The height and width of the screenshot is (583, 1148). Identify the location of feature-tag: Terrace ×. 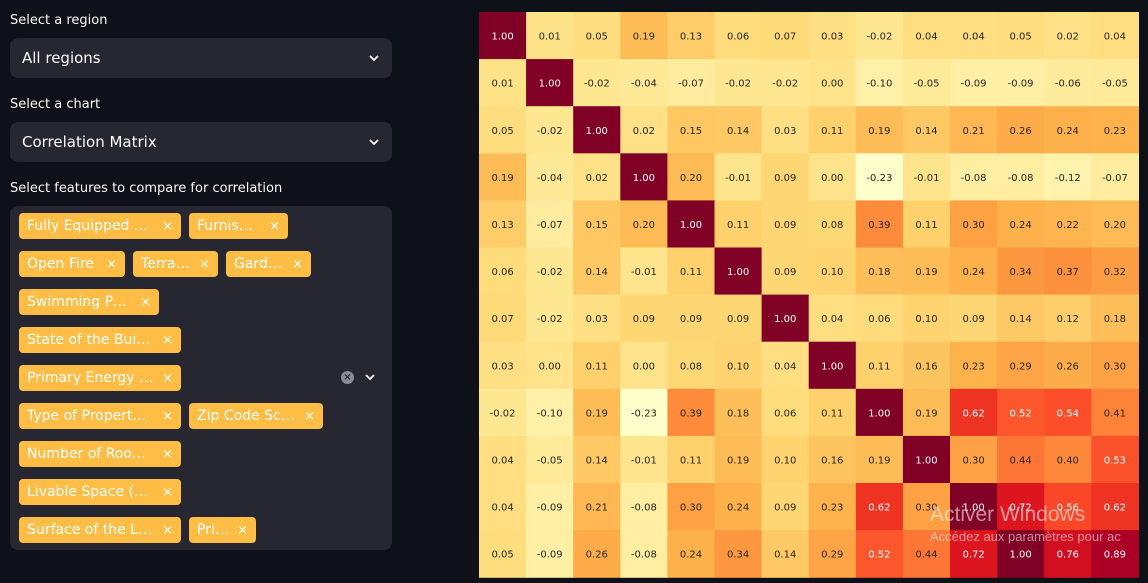
(175, 264).